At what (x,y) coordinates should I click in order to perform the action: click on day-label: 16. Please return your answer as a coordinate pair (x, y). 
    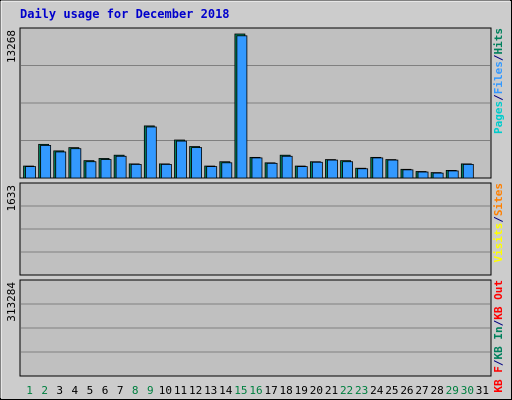
    Looking at the image, I should click on (255, 390).